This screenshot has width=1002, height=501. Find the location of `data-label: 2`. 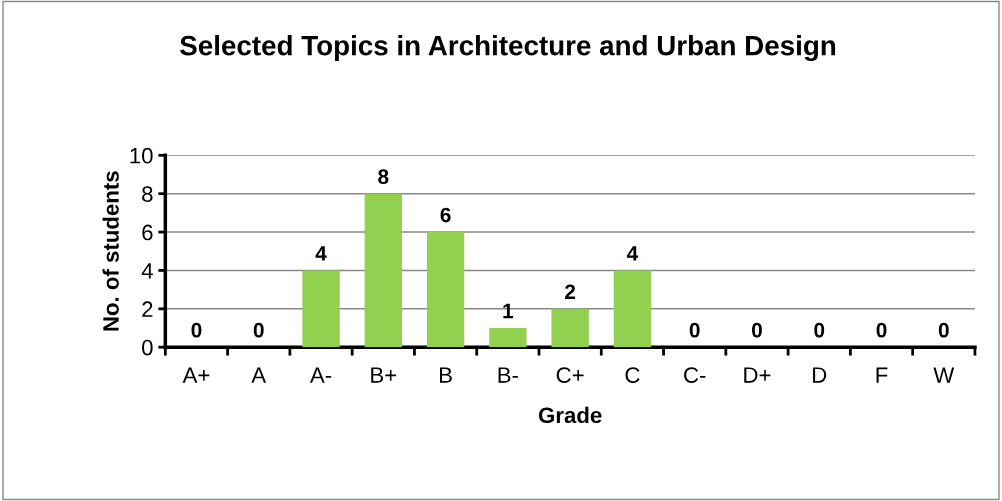

data-label: 2 is located at coordinates (570, 291).